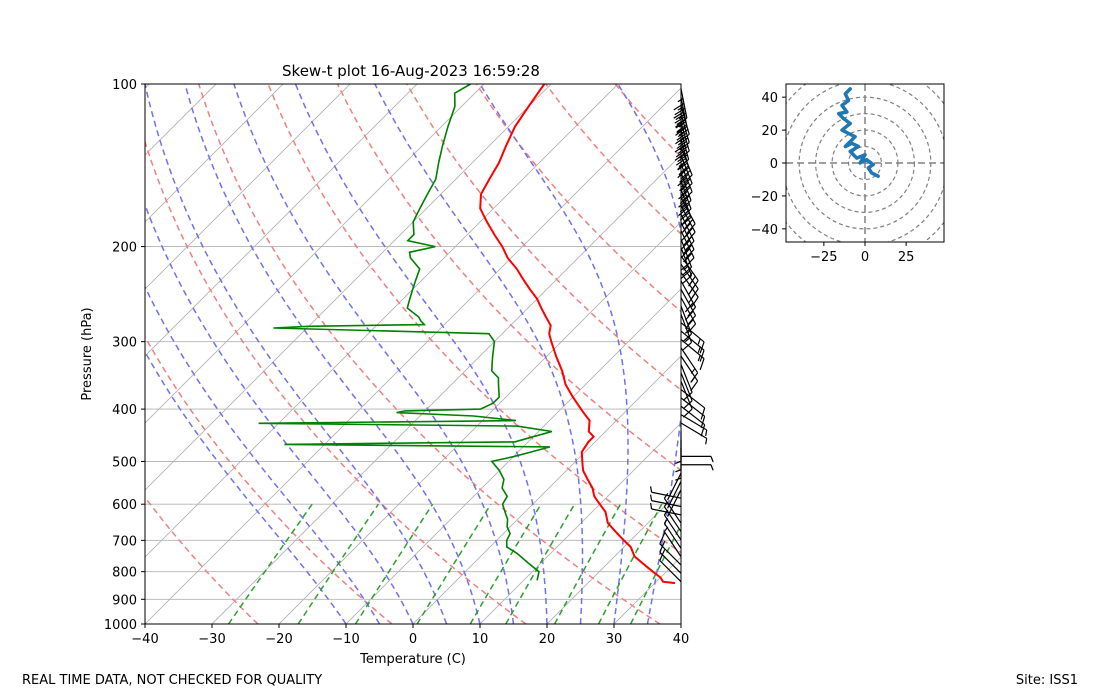  What do you see at coordinates (823, 257) in the screenshot?
I see `hodograph-x-tick-label: −25` at bounding box center [823, 257].